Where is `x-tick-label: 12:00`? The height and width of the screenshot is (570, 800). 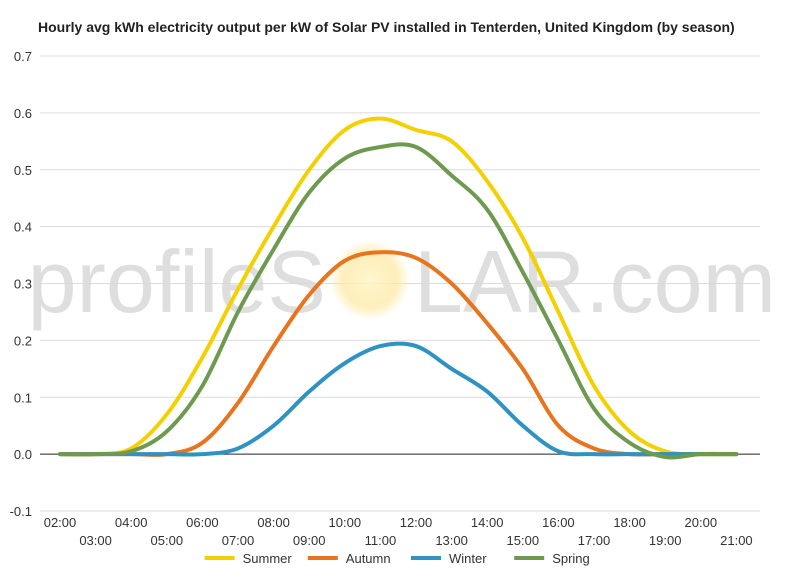 x-tick-label: 12:00 is located at coordinates (416, 522).